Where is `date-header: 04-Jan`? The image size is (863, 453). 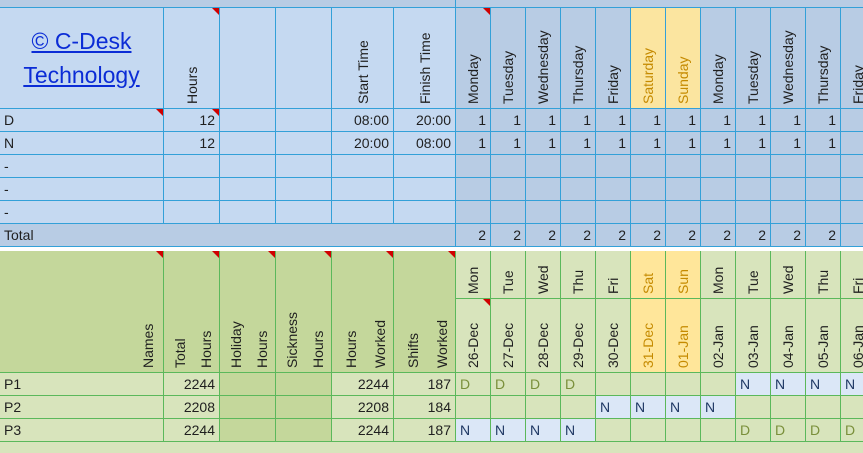 date-header: 04-Jan is located at coordinates (788, 336).